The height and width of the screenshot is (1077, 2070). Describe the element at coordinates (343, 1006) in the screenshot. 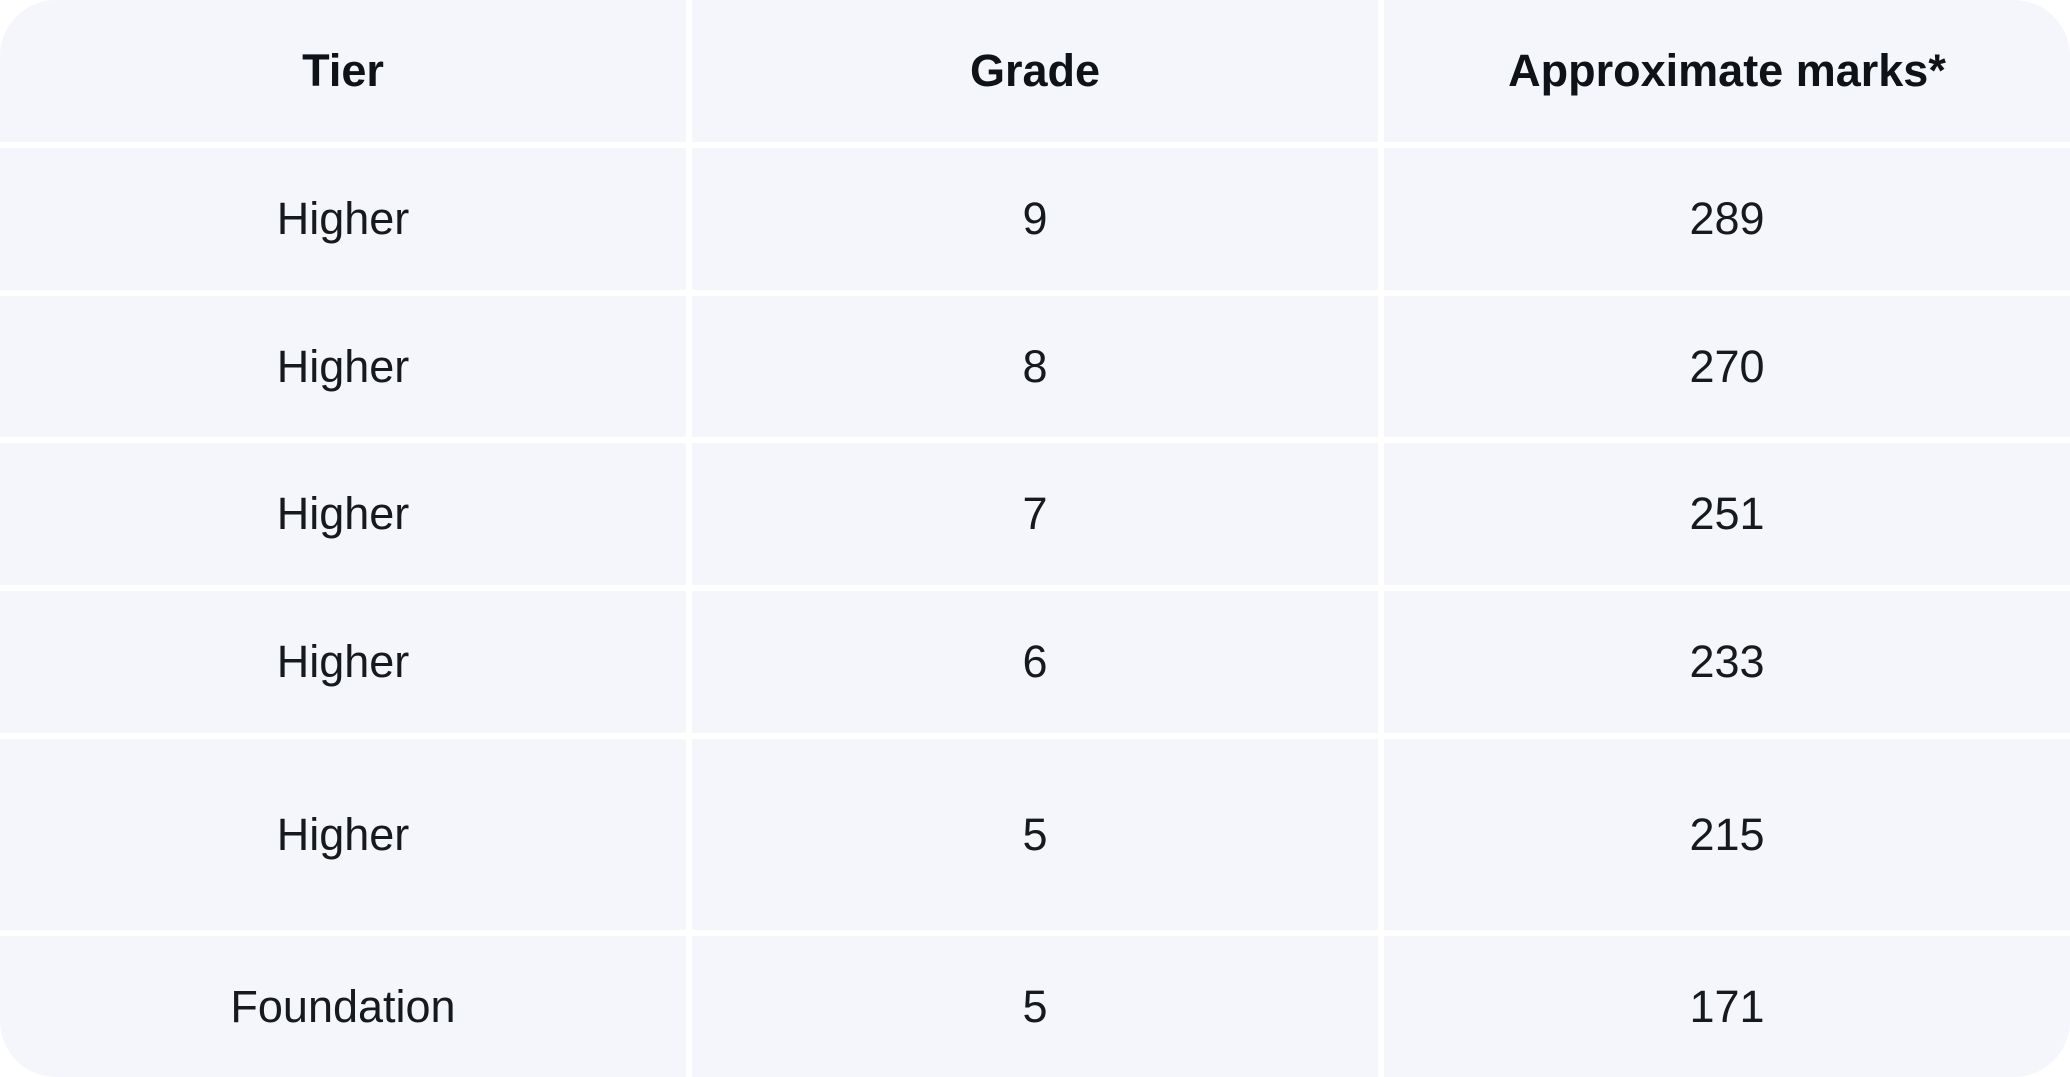

I see `cell-row6-tier: Foundation` at that location.